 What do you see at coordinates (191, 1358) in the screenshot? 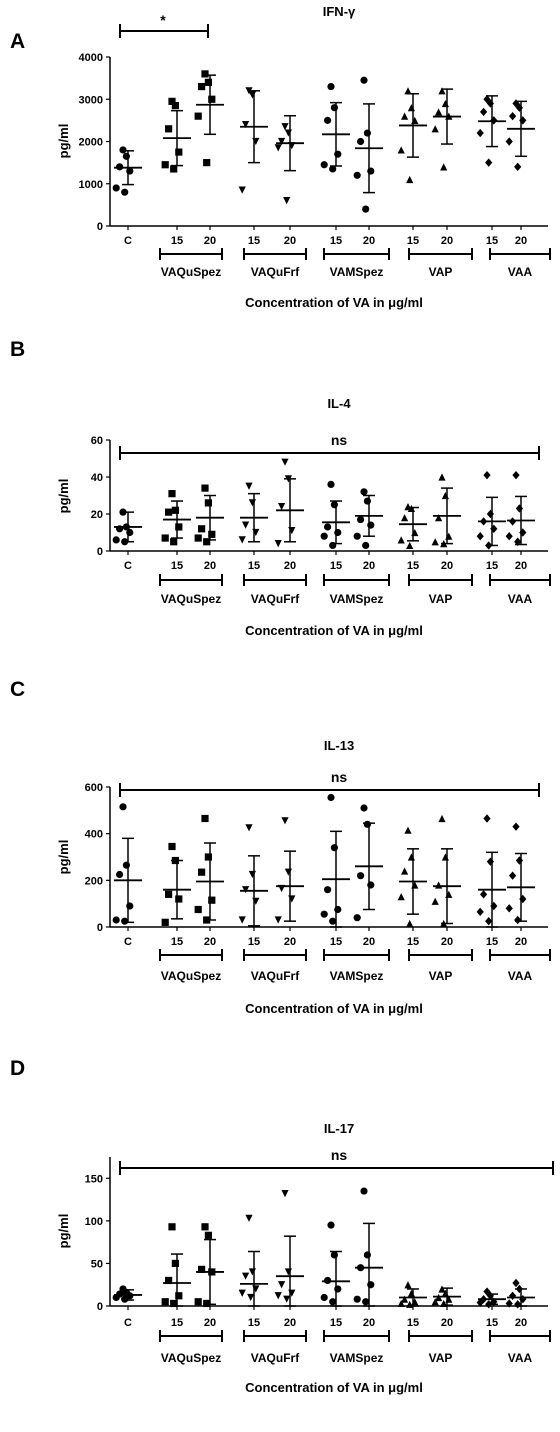
I see `group-label: VAQuSpez` at bounding box center [191, 1358].